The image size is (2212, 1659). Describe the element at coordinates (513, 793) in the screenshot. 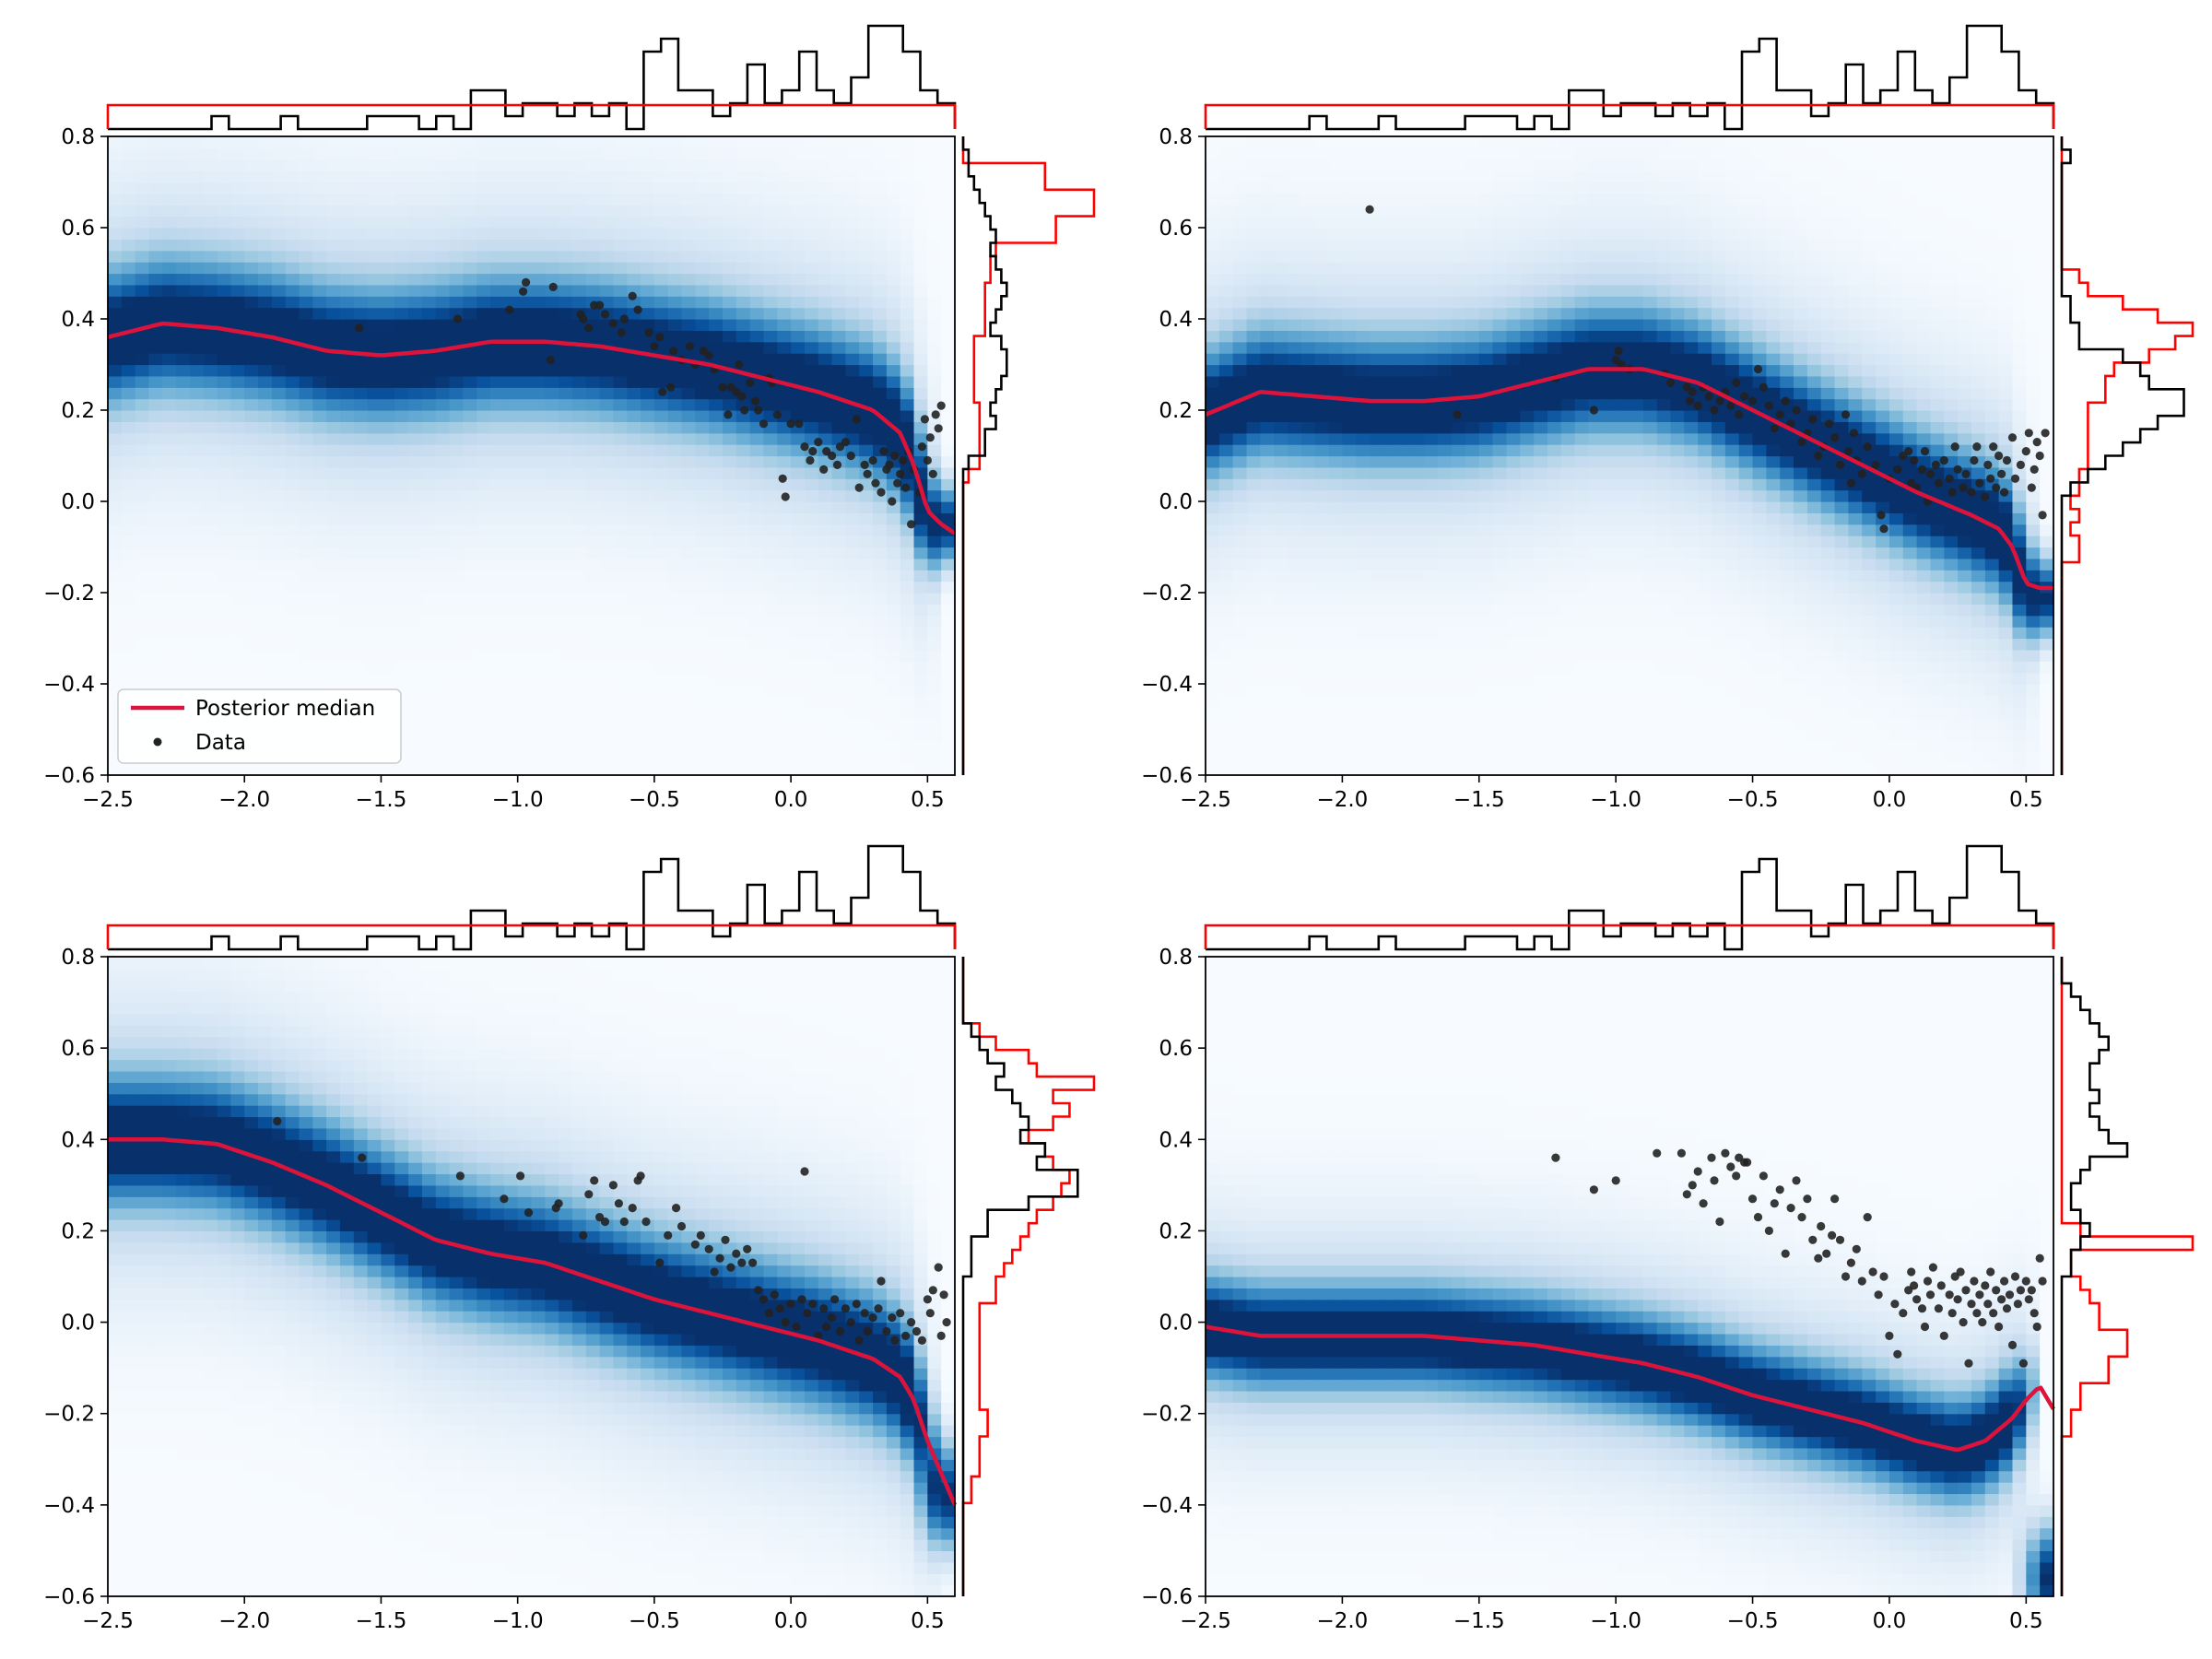

I see `x-axis: −2.5 −2.0 −1.5 −1.0 −0.5 0.0 0.5` at that location.